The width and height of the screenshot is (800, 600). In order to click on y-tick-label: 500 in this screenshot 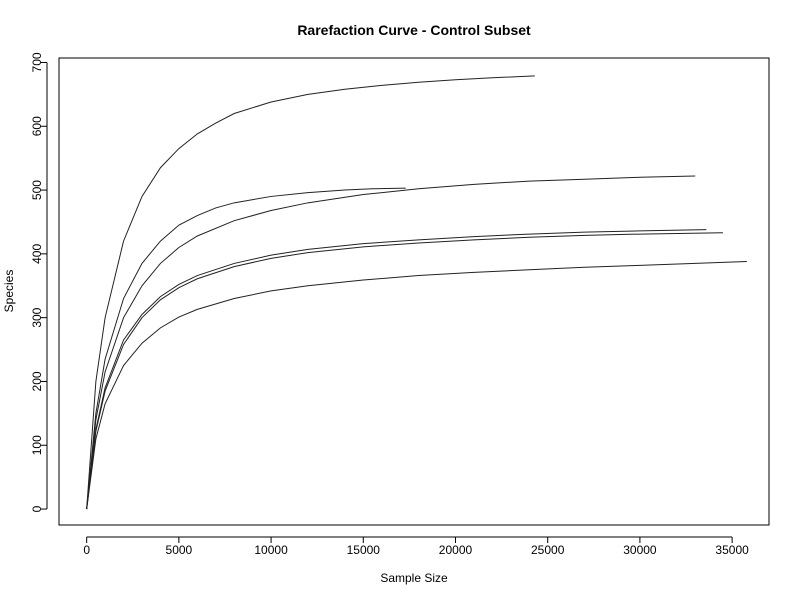, I will do `click(37, 190)`.